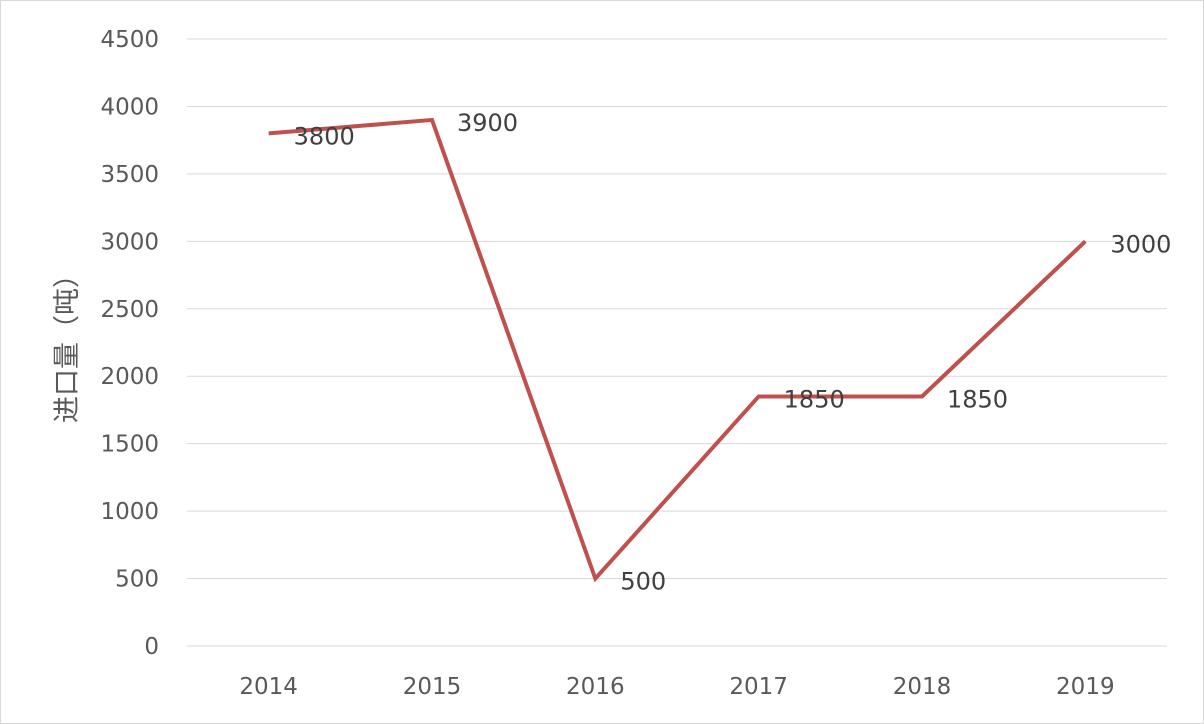 This screenshot has height=724, width=1204. Describe the element at coordinates (129, 175) in the screenshot. I see `y-tick-label: 3500` at that location.